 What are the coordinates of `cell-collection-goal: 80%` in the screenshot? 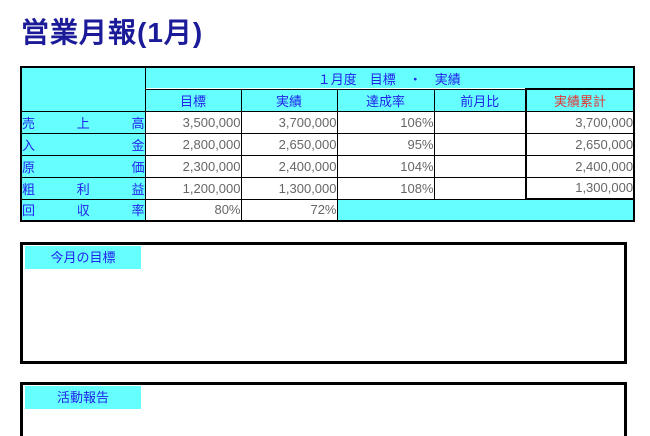 It's located at (193, 210).